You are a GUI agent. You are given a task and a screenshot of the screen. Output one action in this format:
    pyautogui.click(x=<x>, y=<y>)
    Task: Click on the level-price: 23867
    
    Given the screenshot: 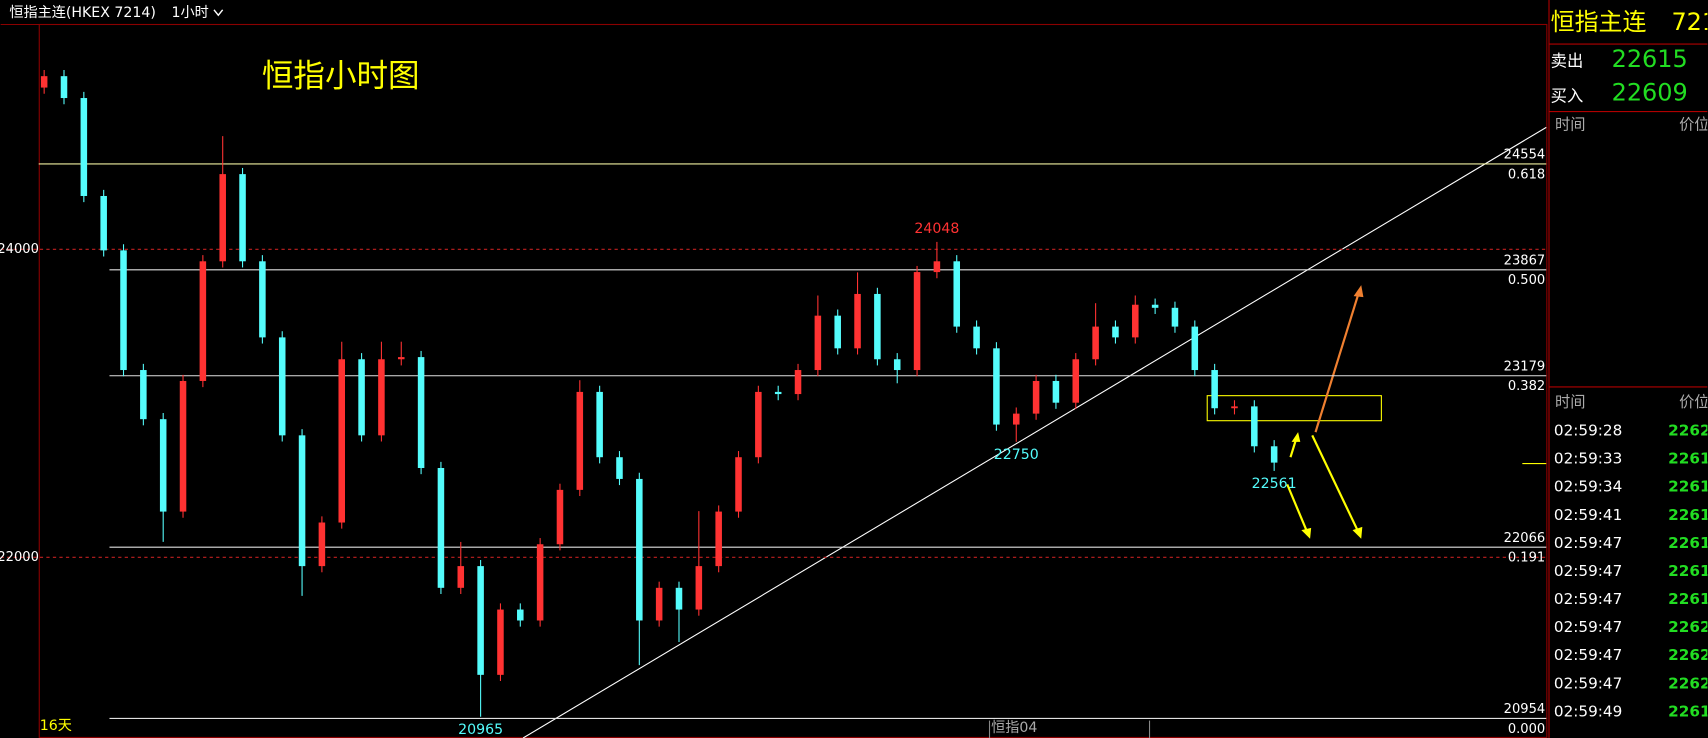 What is the action you would take?
    pyautogui.click(x=1525, y=261)
    